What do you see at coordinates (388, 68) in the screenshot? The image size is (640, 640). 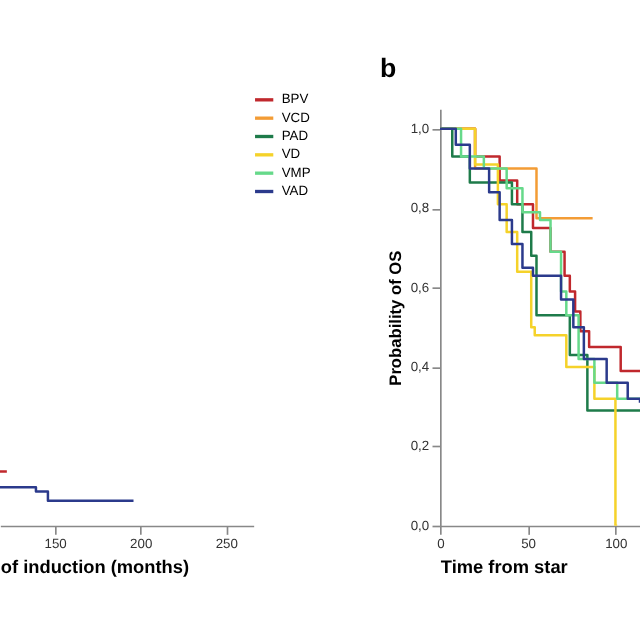 I see `chart-title: b` at bounding box center [388, 68].